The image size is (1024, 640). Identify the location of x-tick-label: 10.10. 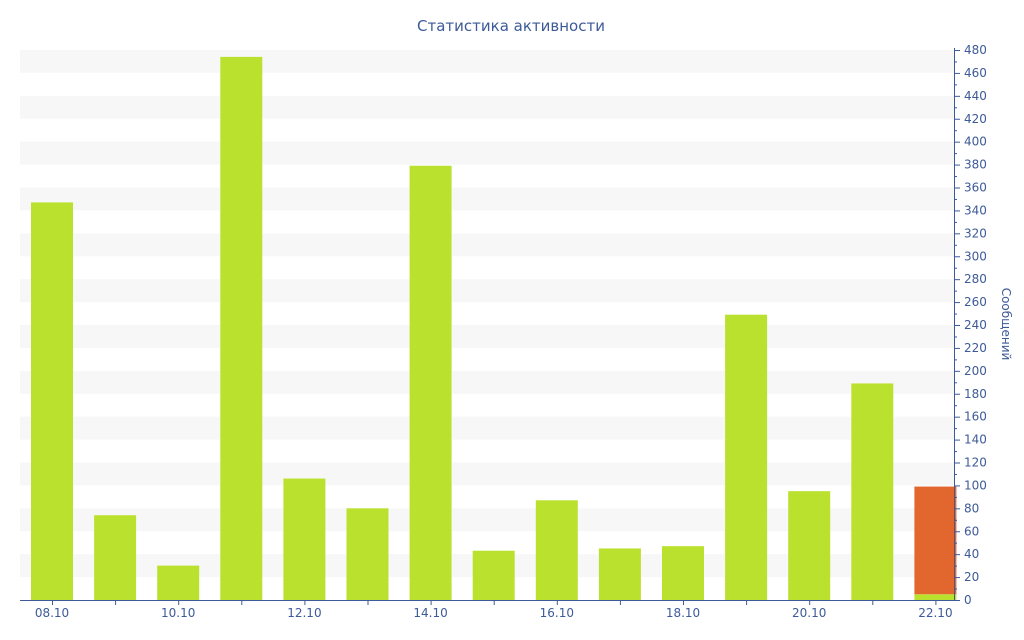
(178, 613).